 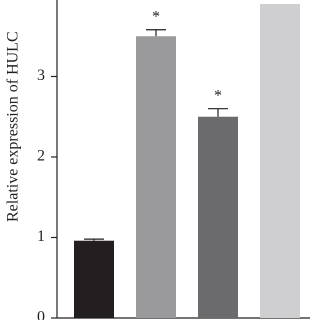 What do you see at coordinates (41, 156) in the screenshot?
I see `y-tick-label: 2` at bounding box center [41, 156].